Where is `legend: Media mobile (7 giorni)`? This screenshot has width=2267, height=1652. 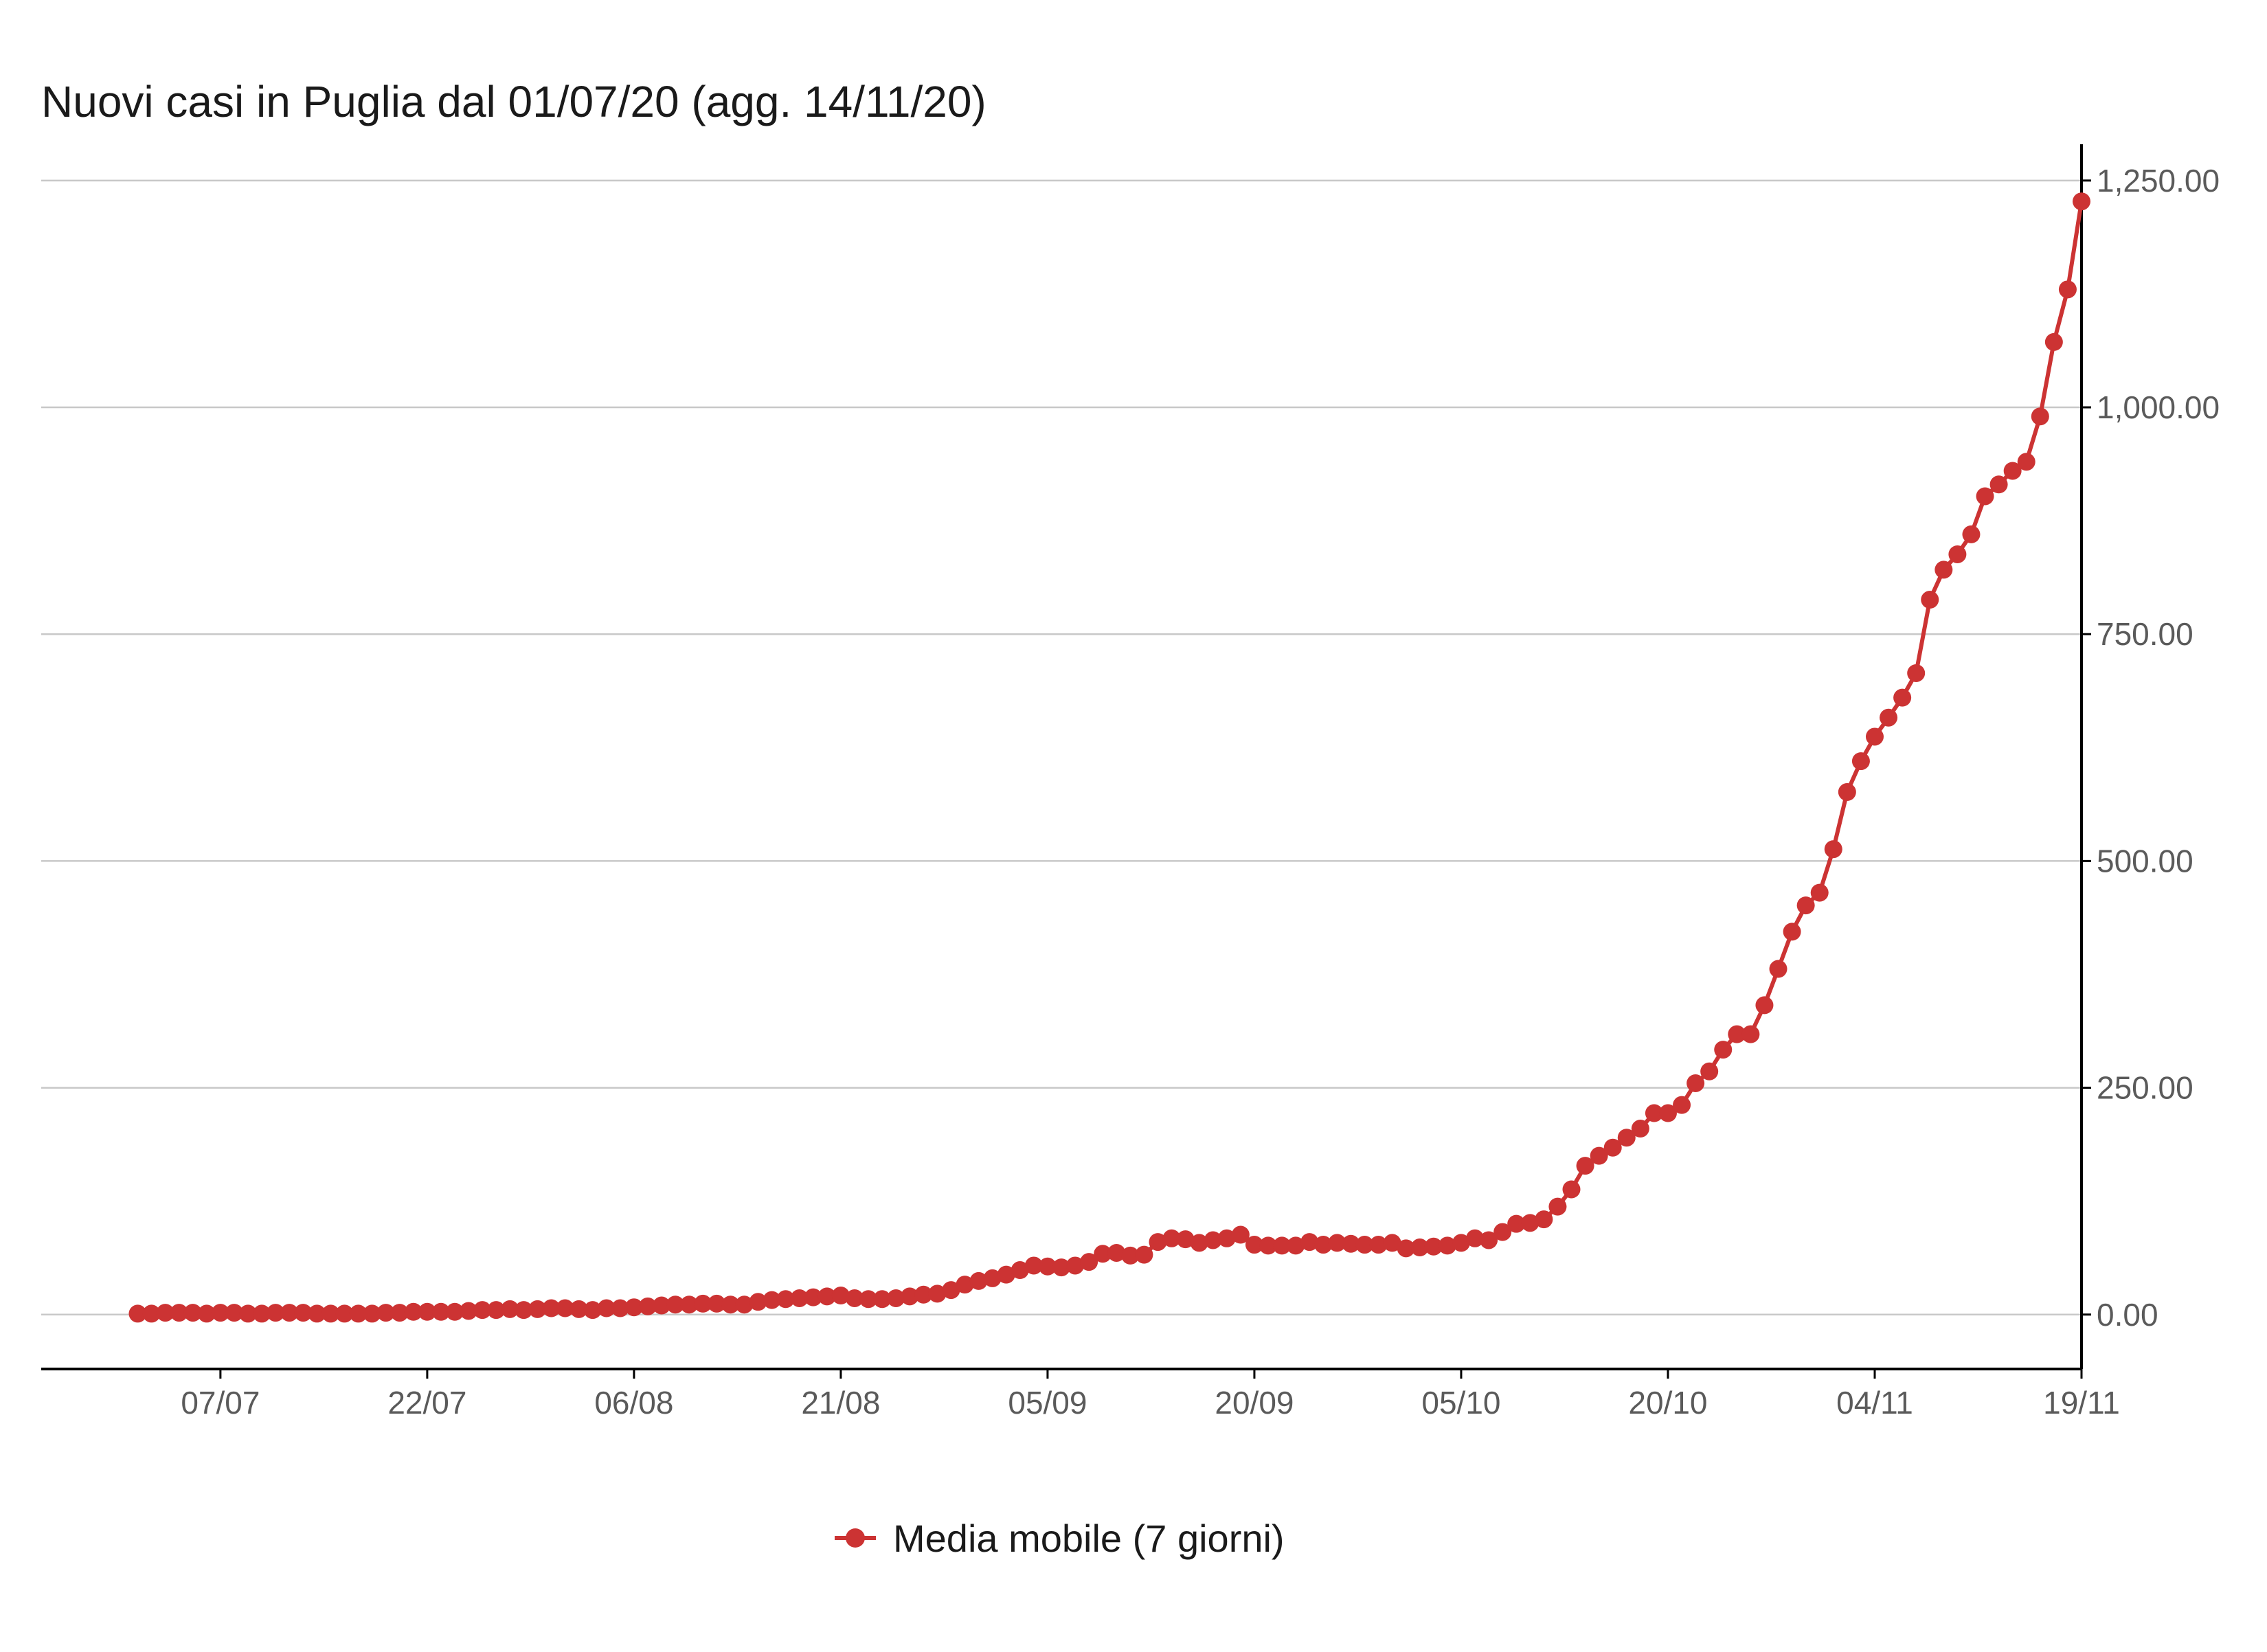
legend: Media mobile (7 giorni) is located at coordinates (1060, 1538).